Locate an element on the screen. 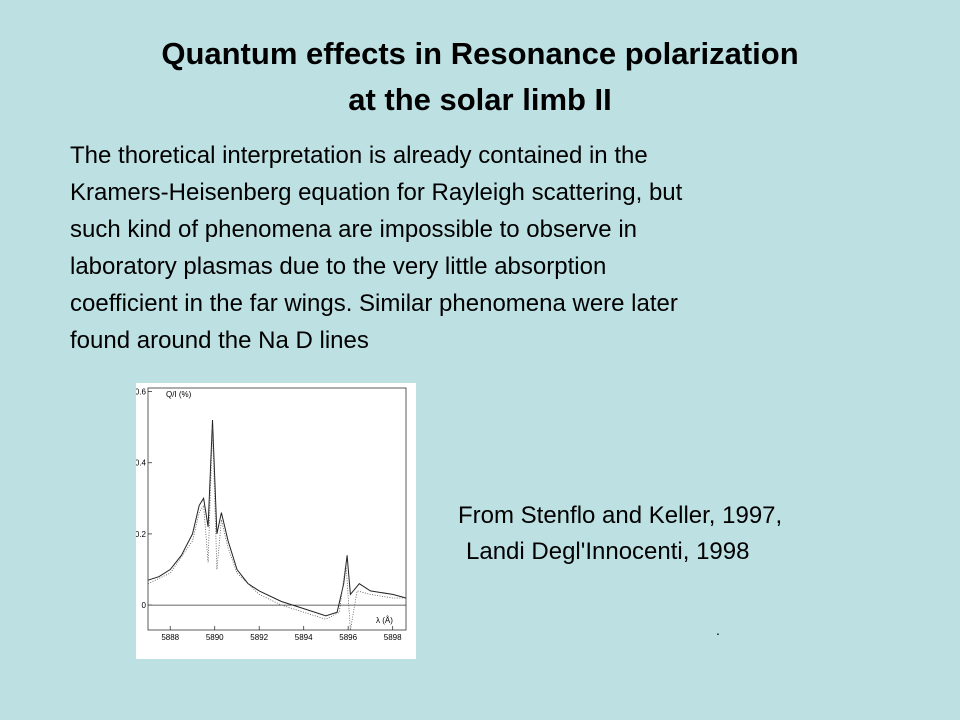 The width and height of the screenshot is (960, 720). body-line: found around the Na D lines is located at coordinates (219, 340).